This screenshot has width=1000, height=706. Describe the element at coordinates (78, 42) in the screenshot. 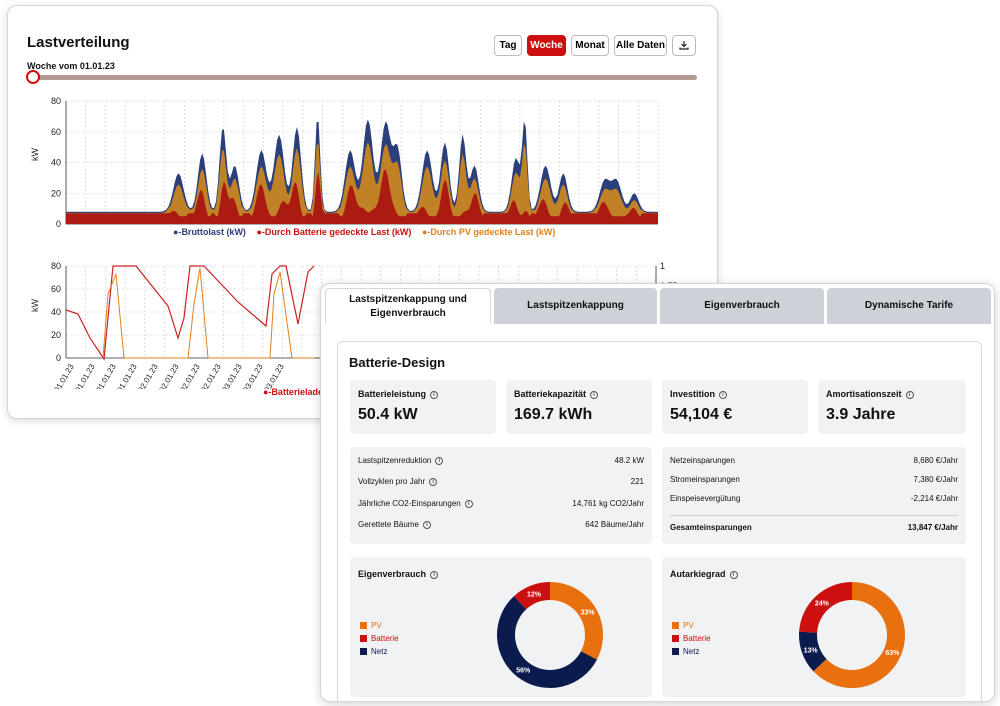

I see `lastverteilung-title: Lastverteilung` at that location.